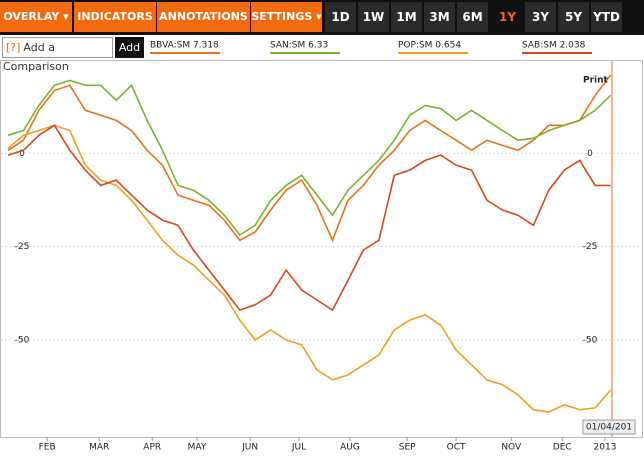 Image resolution: width=644 pixels, height=459 pixels. What do you see at coordinates (554, 46) in the screenshot?
I see `legend-label: SAB:SM 2.038` at bounding box center [554, 46].